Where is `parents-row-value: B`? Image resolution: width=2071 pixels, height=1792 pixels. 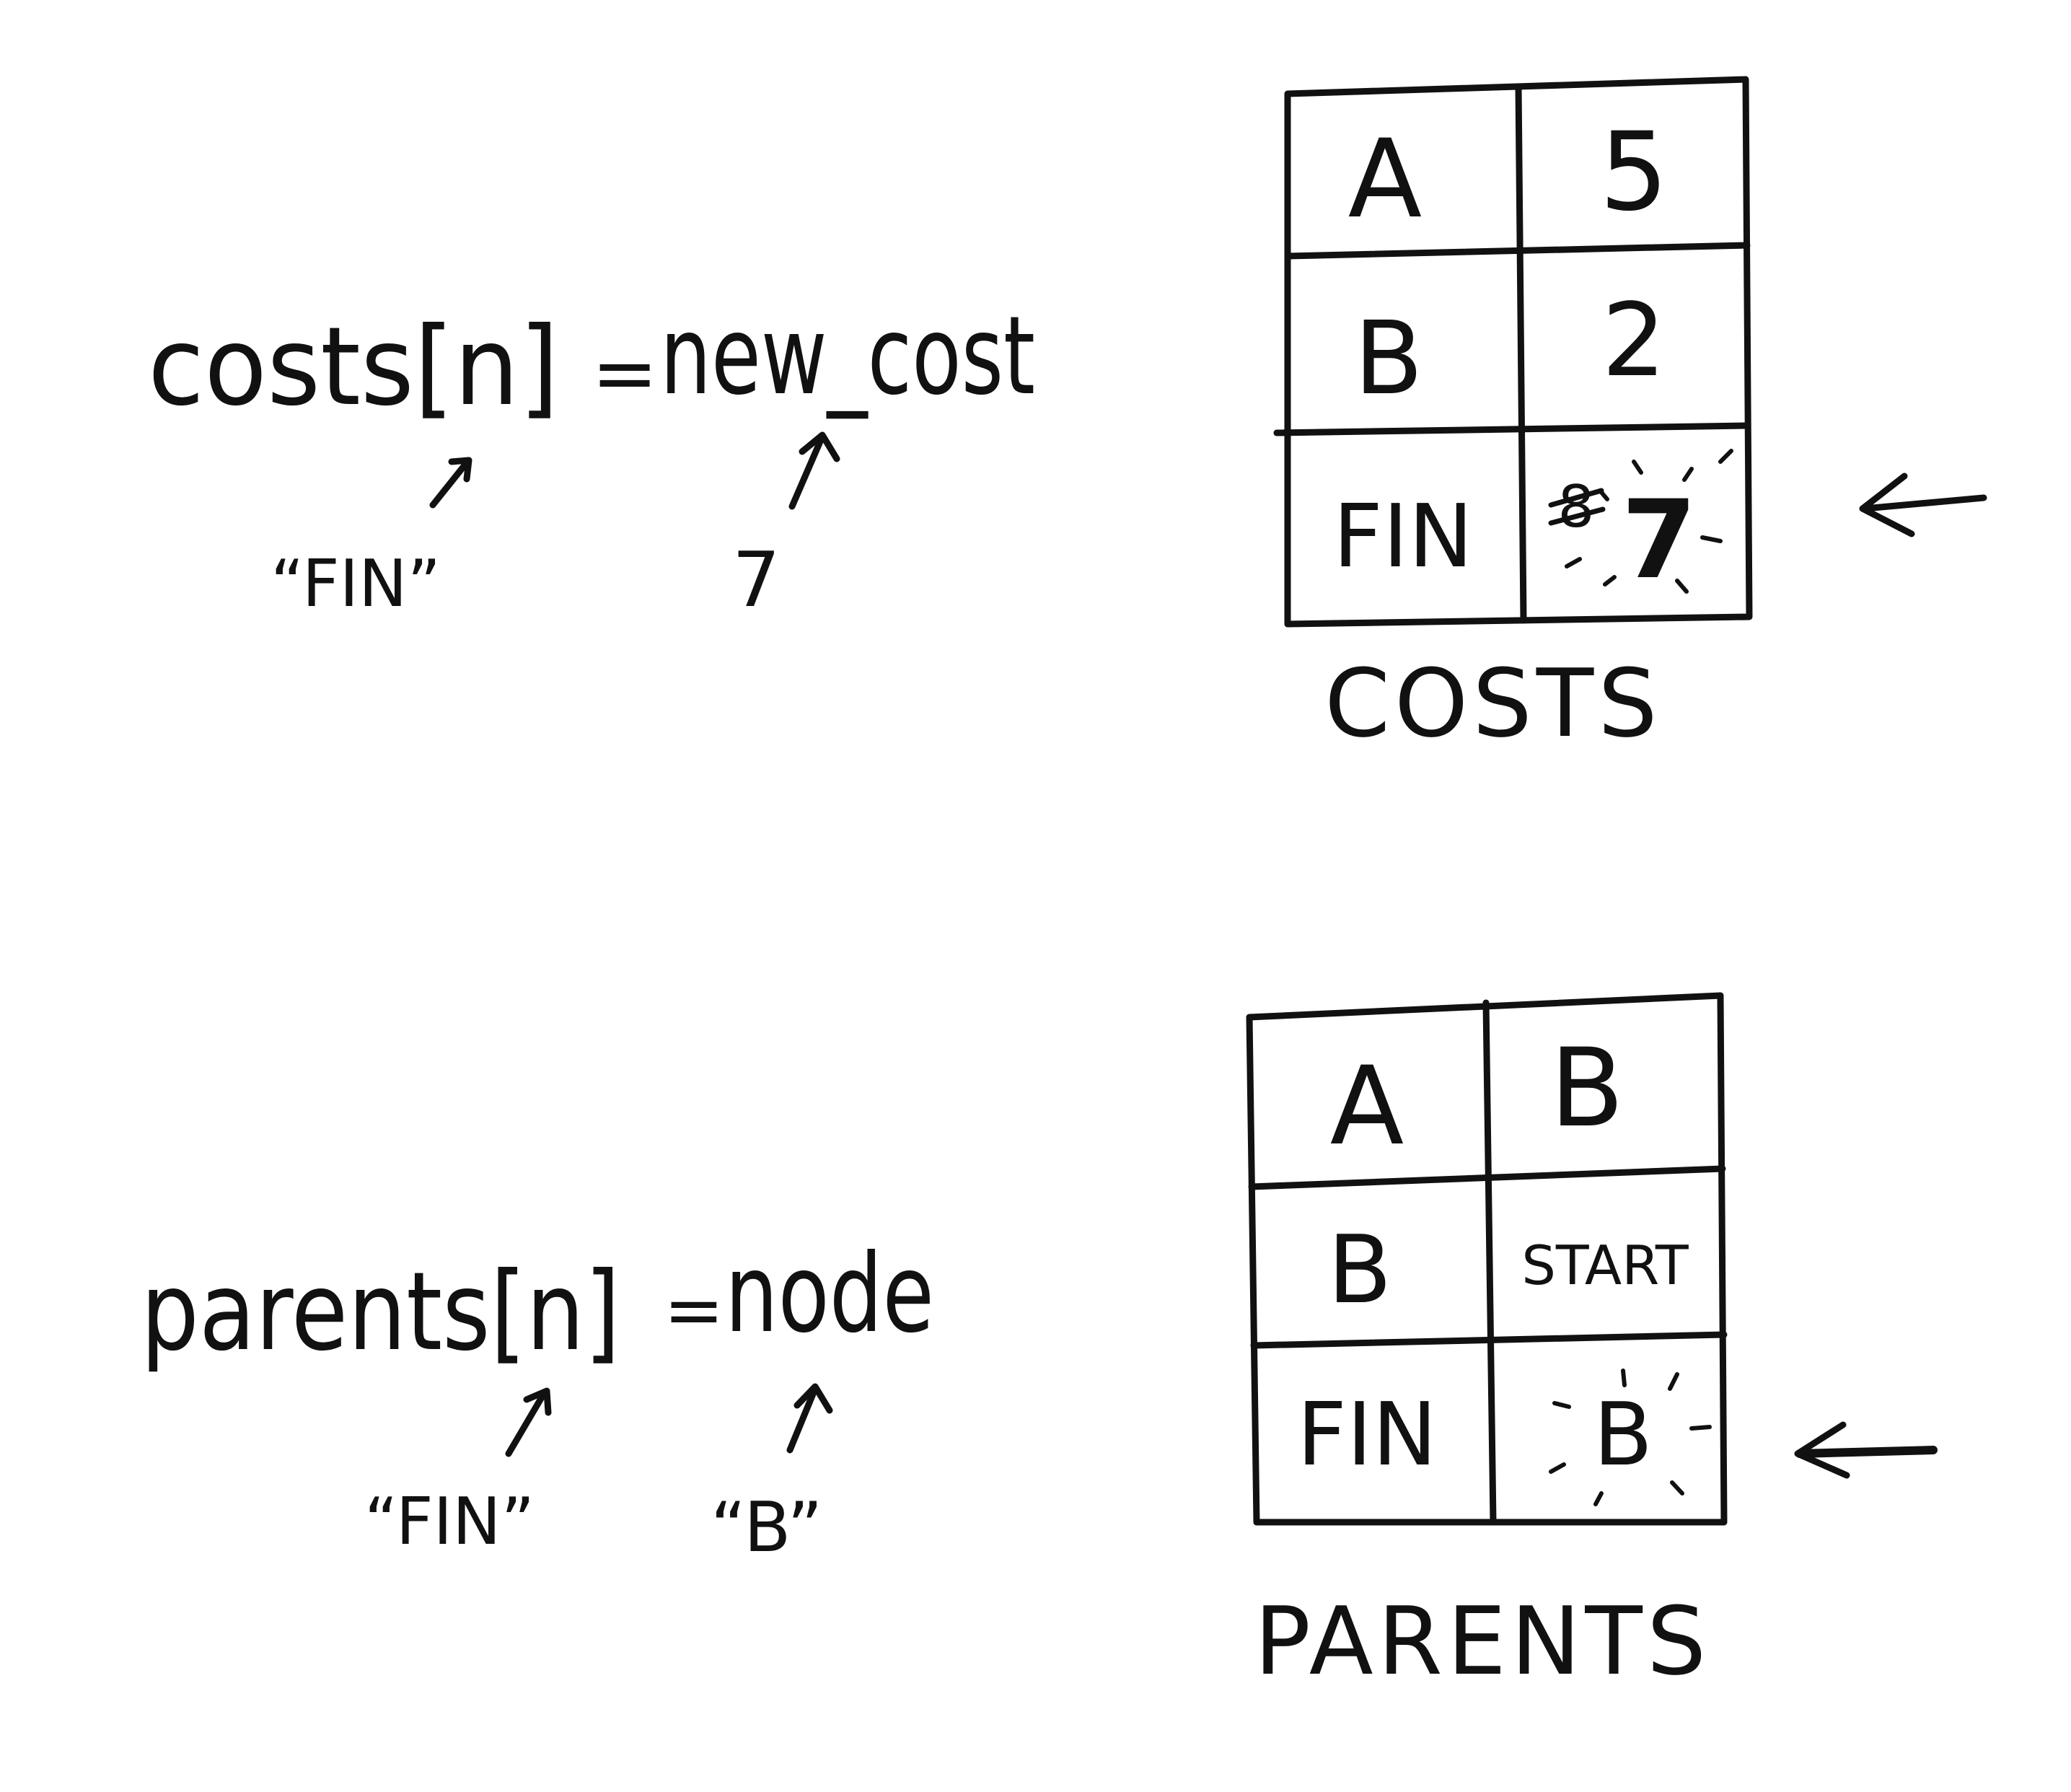
parents-row-value: B is located at coordinates (1587, 1088).